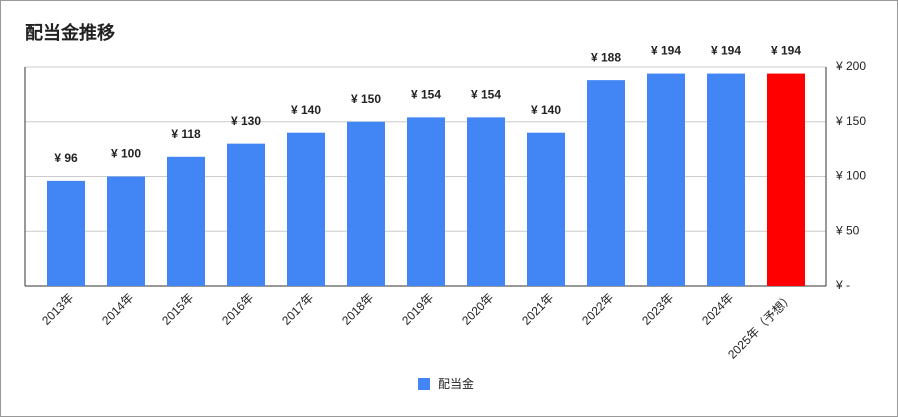  Describe the element at coordinates (842, 285) in the screenshot. I see `y-tick-label: ¥ -` at that location.